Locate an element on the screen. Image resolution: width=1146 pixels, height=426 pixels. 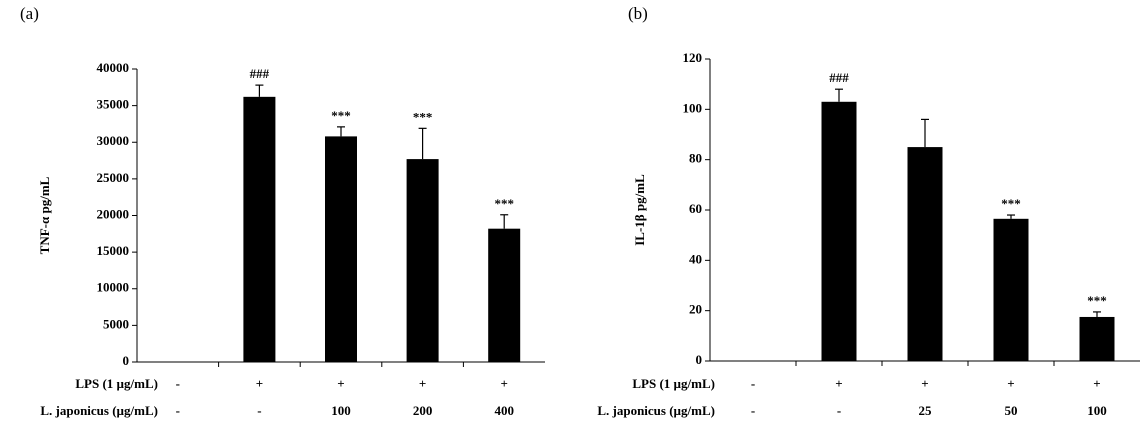
y-tick-label: 10000 is located at coordinates (113, 287).